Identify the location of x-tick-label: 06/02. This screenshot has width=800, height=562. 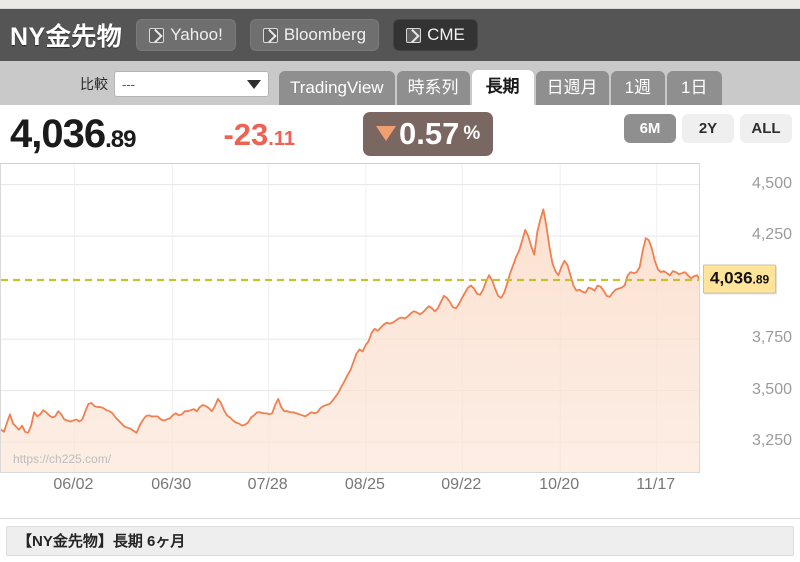
(73, 484).